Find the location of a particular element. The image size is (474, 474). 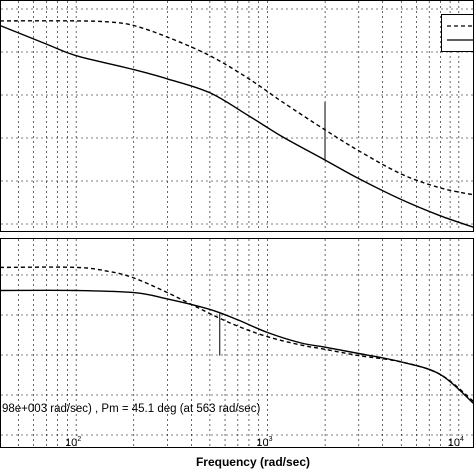

x-tick-label: 10³ is located at coordinates (264, 442).